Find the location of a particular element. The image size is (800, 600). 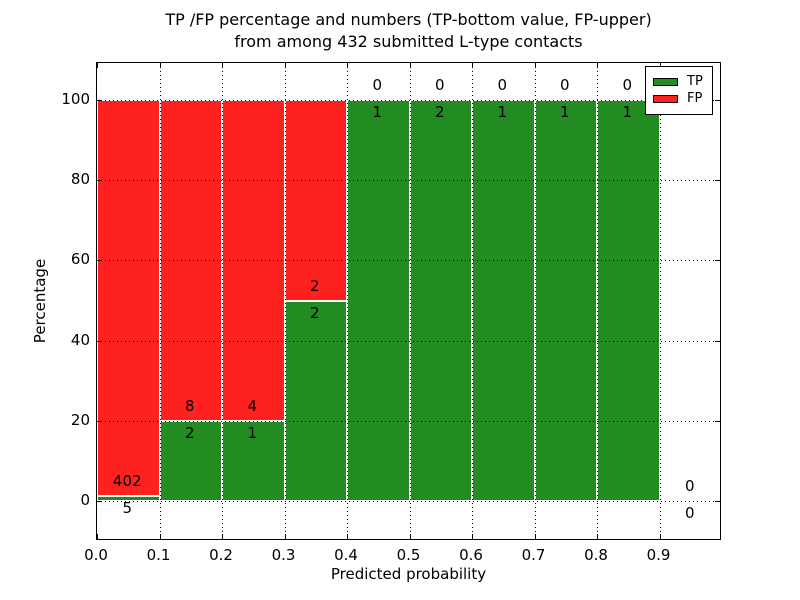

fp-count-label: 2 is located at coordinates (314, 285).